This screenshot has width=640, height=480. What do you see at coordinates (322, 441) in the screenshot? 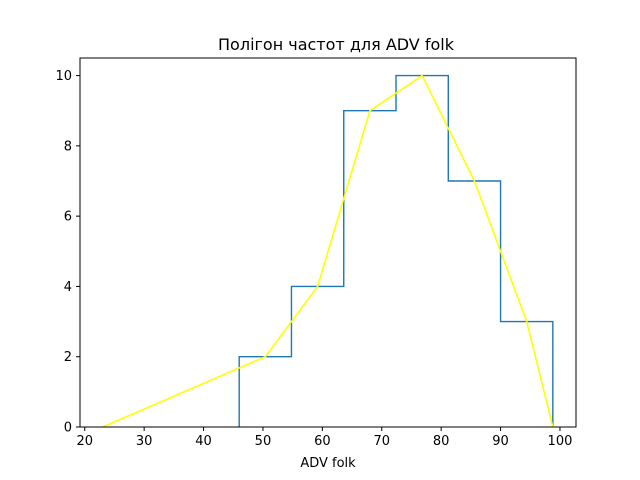
I see `x-tick-label: 60` at bounding box center [322, 441].